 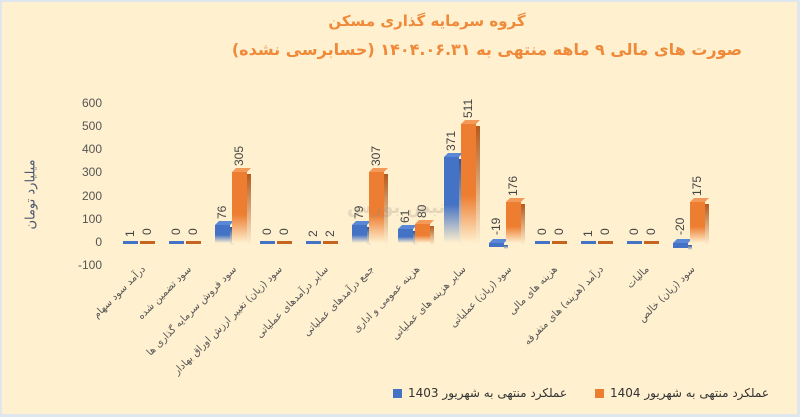 I want to click on legend-label: عملکرد منتهی به شهریور 1403, so click(x=488, y=393).